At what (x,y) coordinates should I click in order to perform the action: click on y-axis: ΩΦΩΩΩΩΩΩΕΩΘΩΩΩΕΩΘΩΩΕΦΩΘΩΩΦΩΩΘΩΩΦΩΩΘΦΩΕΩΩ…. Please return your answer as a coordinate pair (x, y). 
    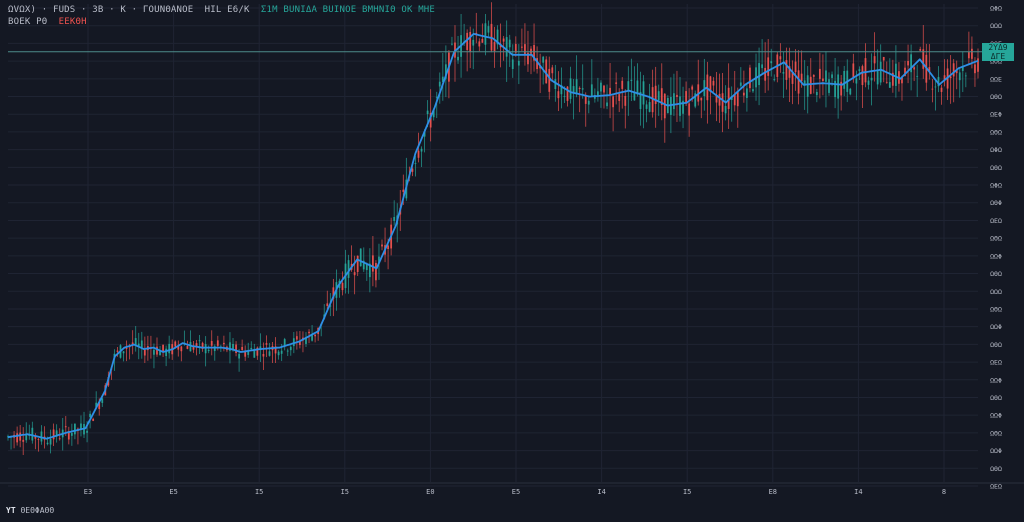
    Looking at the image, I should click on (996, 248).